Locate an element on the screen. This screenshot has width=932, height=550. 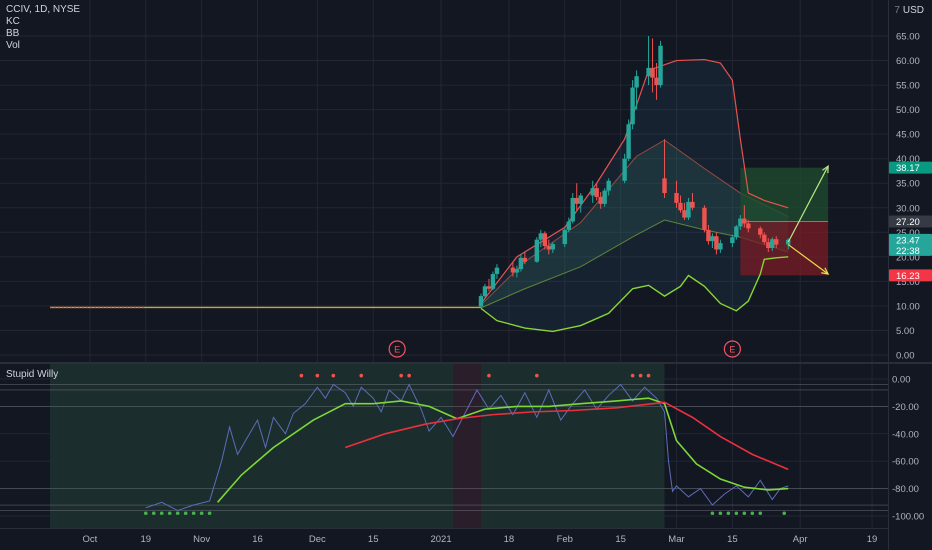
price-badge-0: 38.17 is located at coordinates (910, 167).